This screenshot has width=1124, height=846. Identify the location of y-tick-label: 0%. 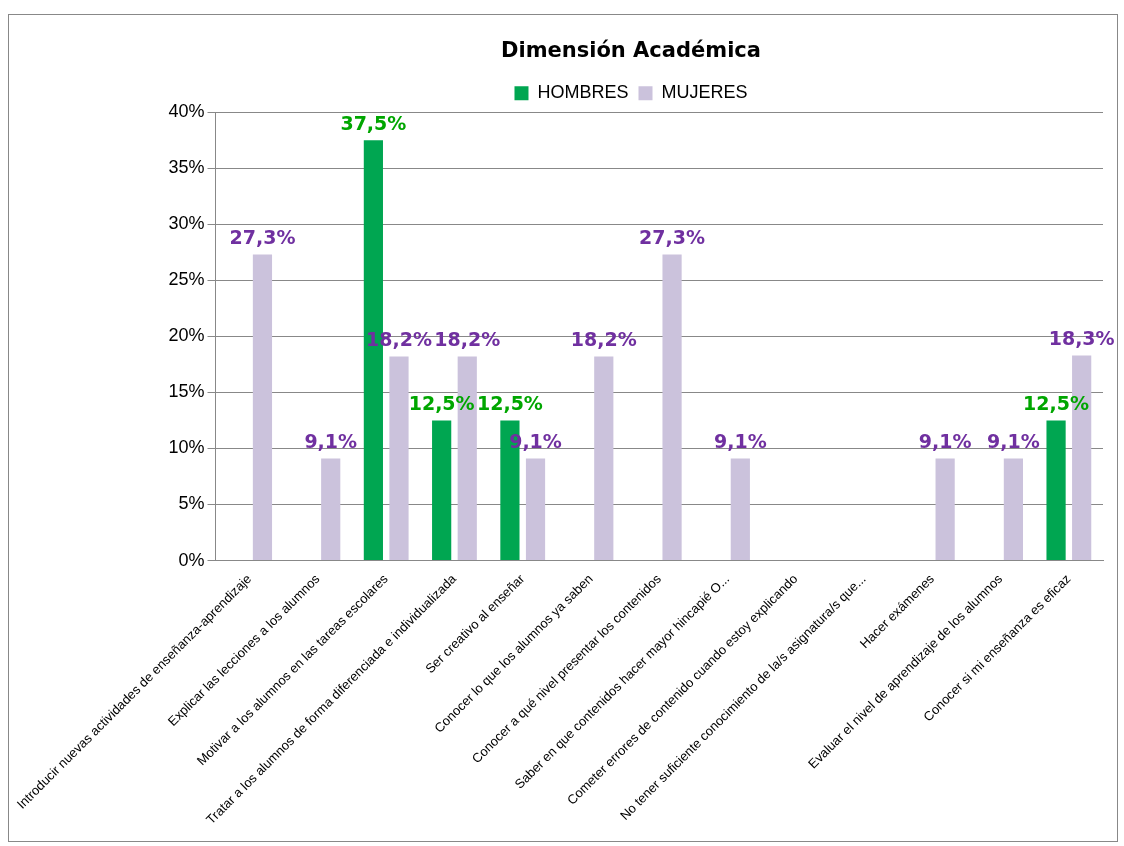
(191, 559).